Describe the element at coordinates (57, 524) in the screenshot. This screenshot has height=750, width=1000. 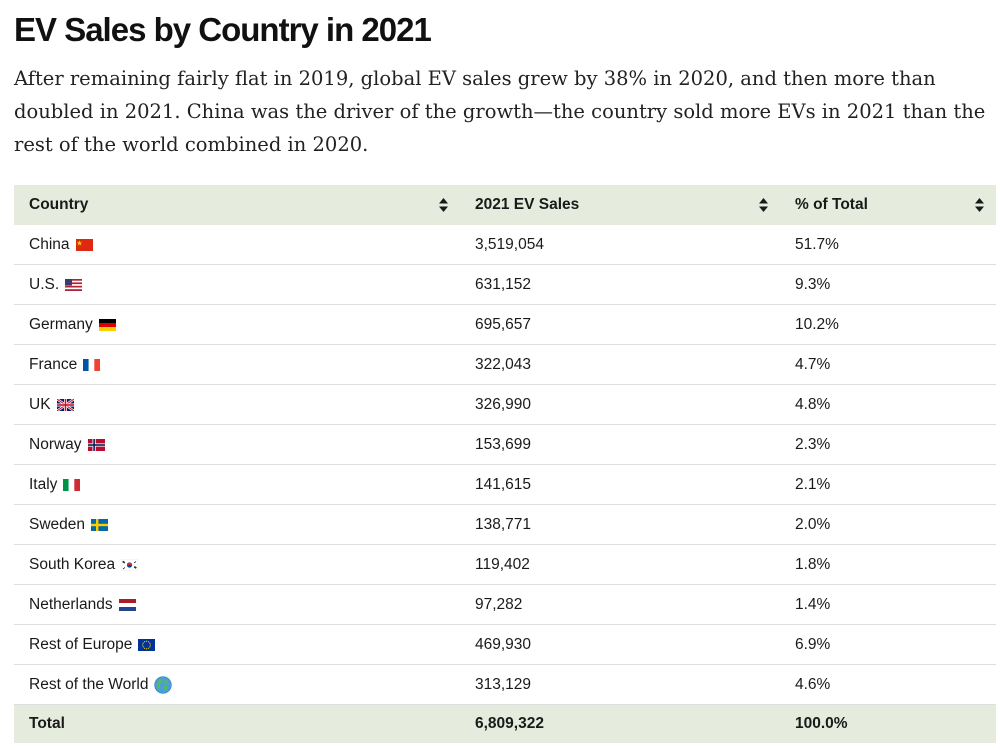
I see `country-name: Sweden` at that location.